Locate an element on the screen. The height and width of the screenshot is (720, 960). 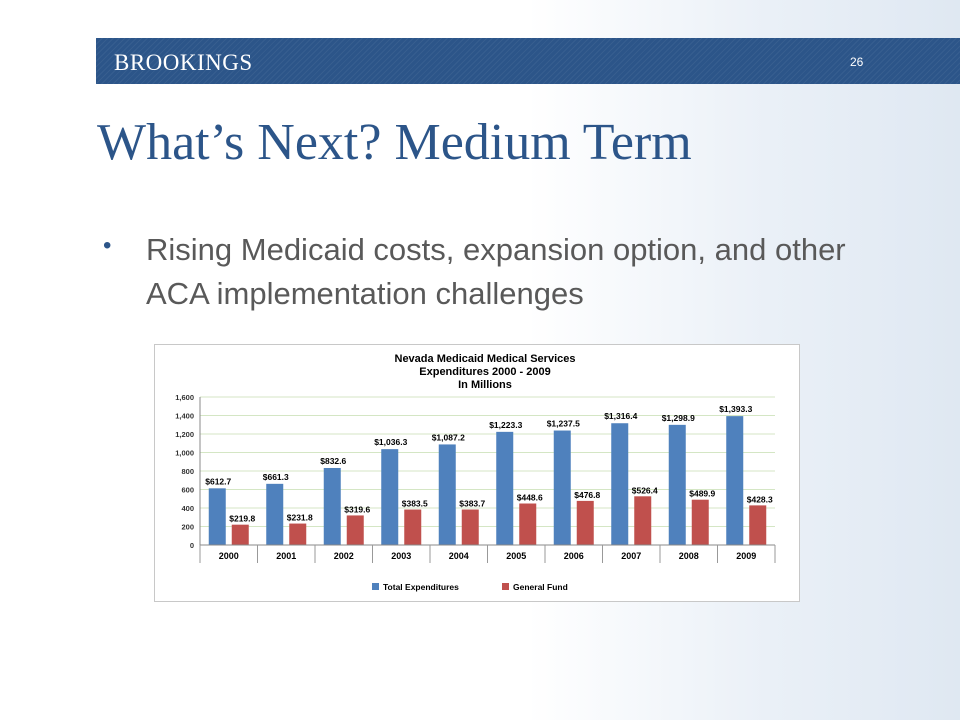
brand-logo: BROOKINGS is located at coordinates (183, 62).